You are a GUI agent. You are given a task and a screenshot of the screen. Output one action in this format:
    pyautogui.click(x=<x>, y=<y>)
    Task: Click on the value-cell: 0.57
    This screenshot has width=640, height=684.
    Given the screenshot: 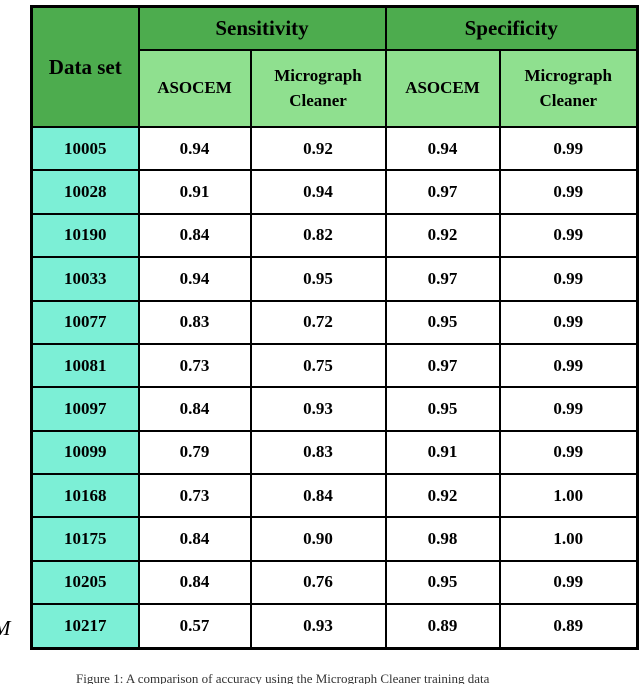 What is the action you would take?
    pyautogui.click(x=194, y=626)
    